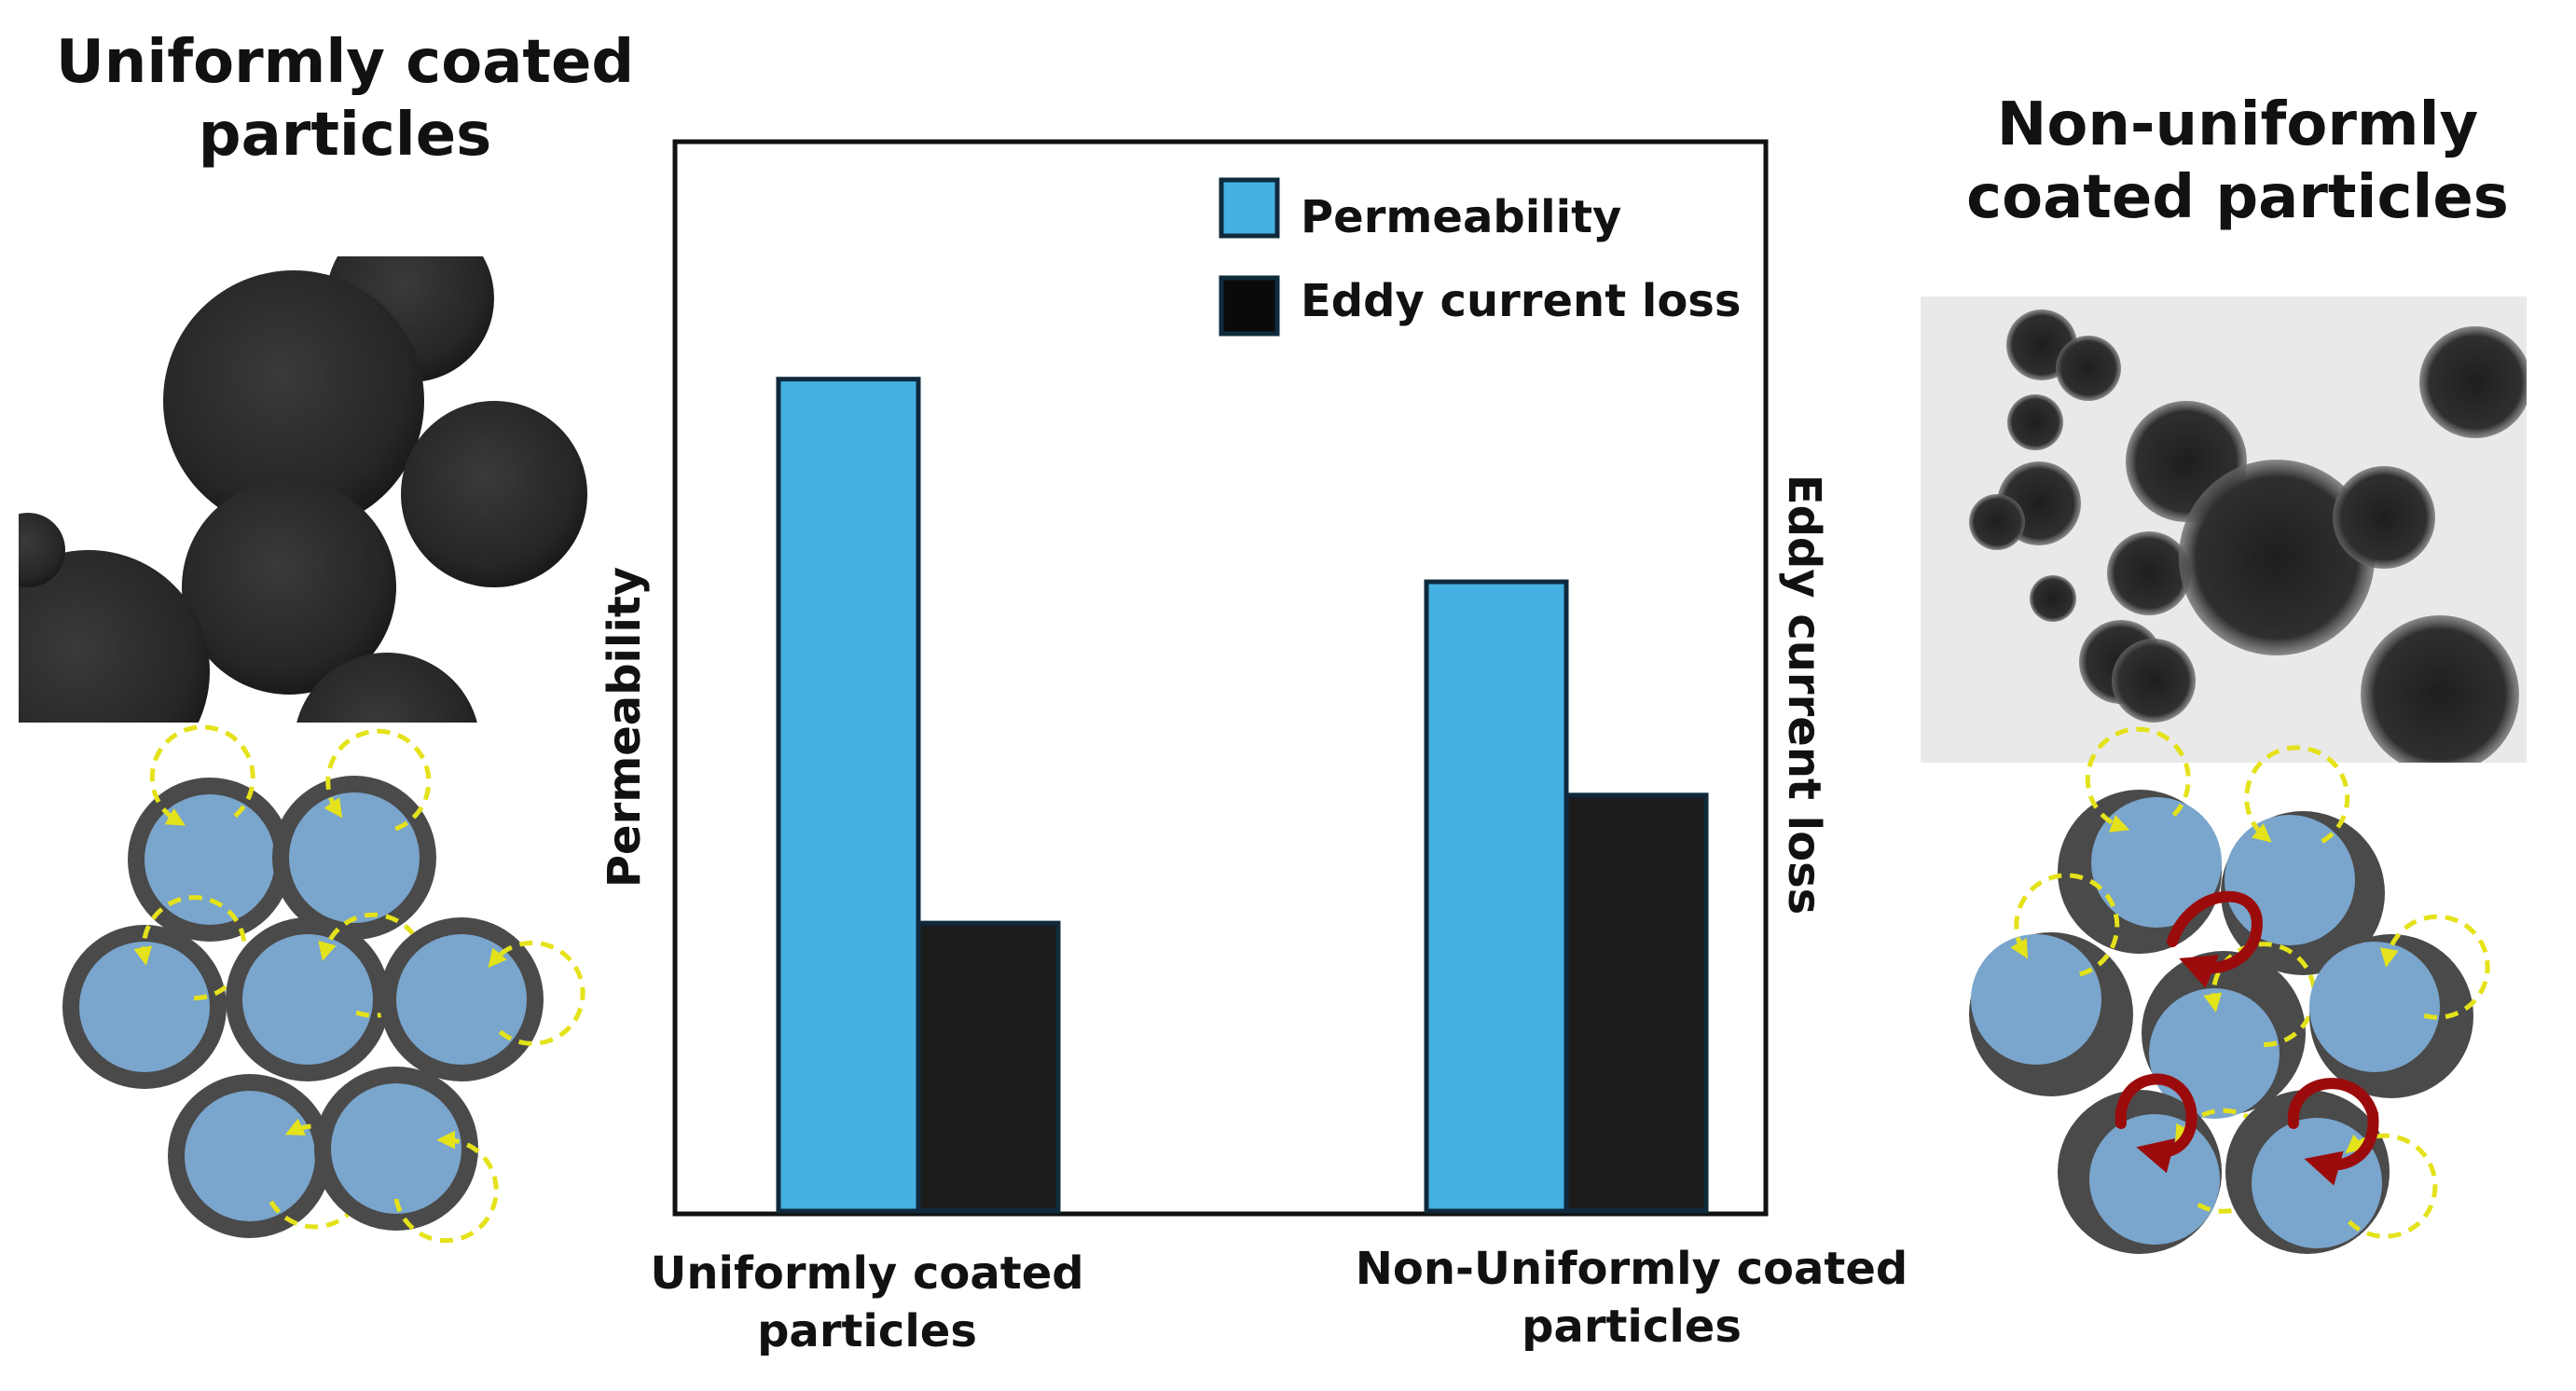 The width and height of the screenshot is (2576, 1391). Describe the element at coordinates (867, 1303) in the screenshot. I see `category-label-uniform: Uniformly coated particles` at that location.